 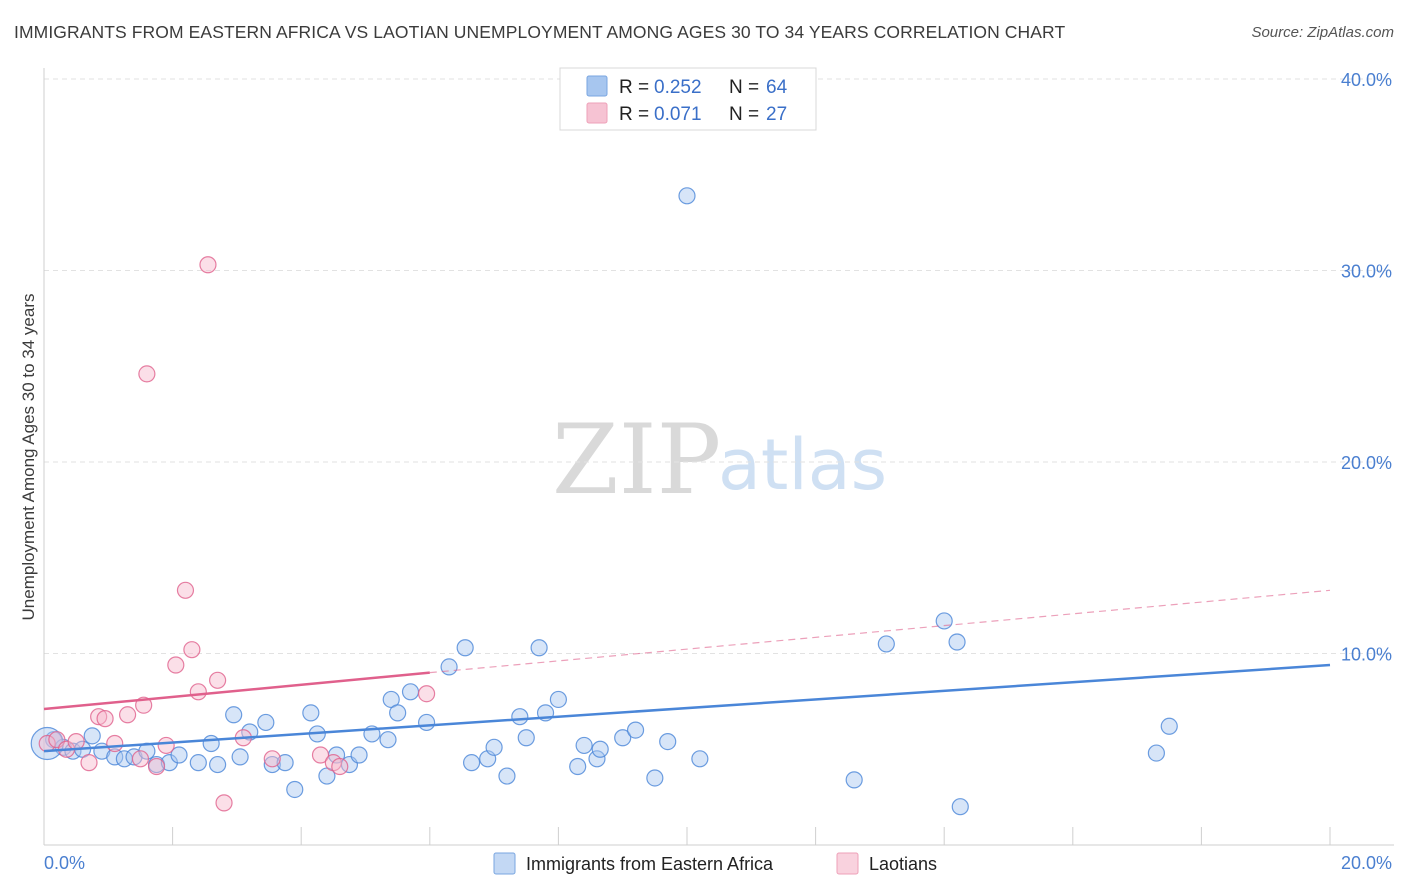 What do you see at coordinates (1322, 32) in the screenshot?
I see `source-credit: Source: ZipAtlas.com` at bounding box center [1322, 32].